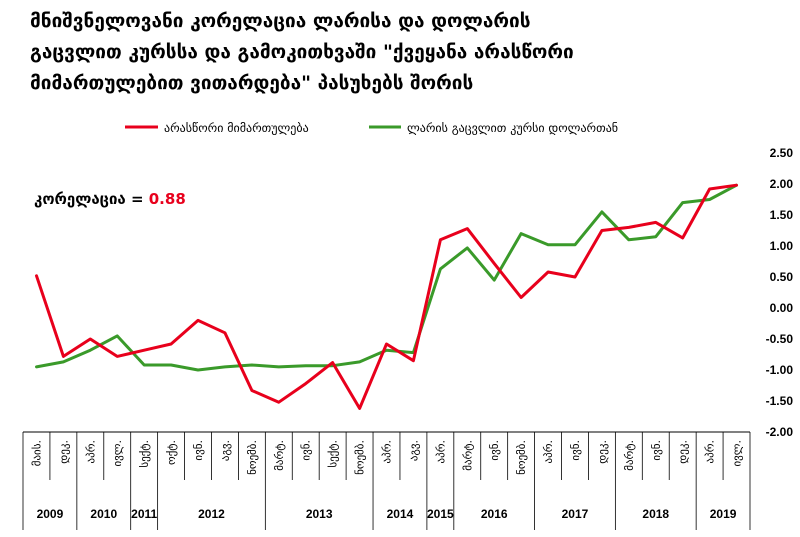 The image size is (800, 537). Describe the element at coordinates (782, 246) in the screenshot. I see `y-tick-label: 1.00` at that location.